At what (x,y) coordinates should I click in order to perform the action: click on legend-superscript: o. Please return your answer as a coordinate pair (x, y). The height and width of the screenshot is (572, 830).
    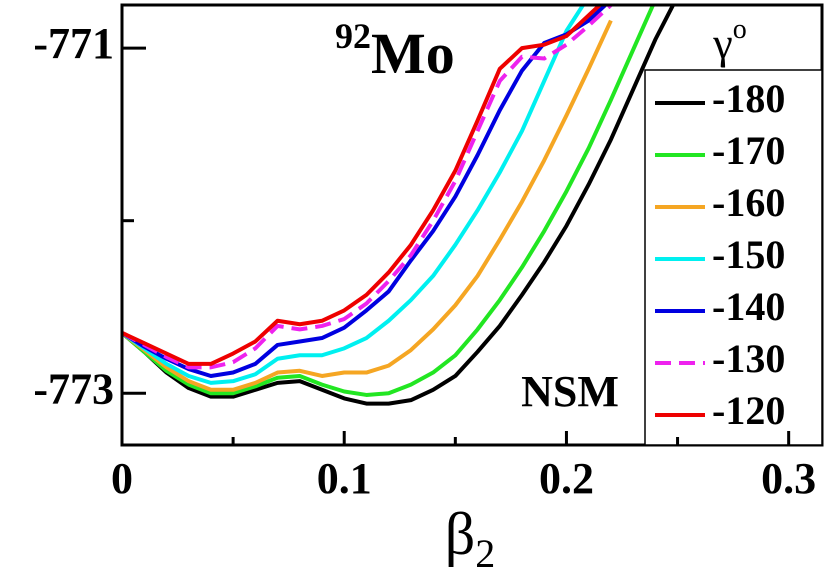
    Looking at the image, I should click on (740, 29).